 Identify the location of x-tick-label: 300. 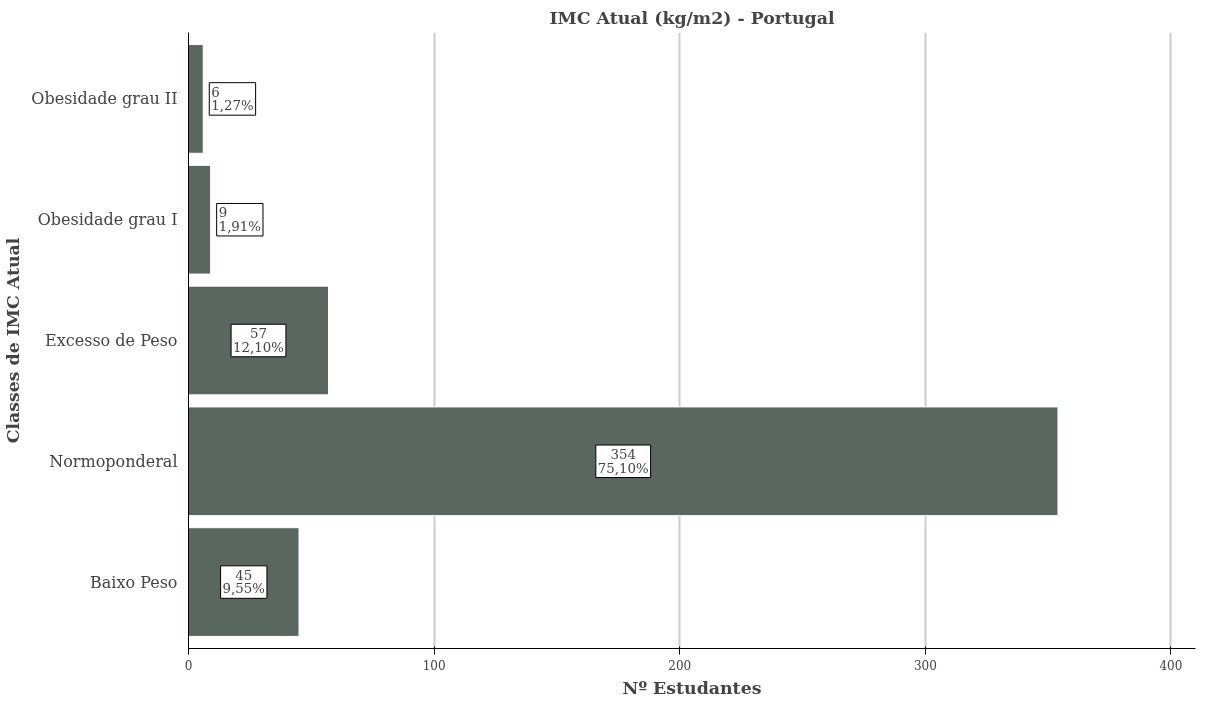
(925, 665).